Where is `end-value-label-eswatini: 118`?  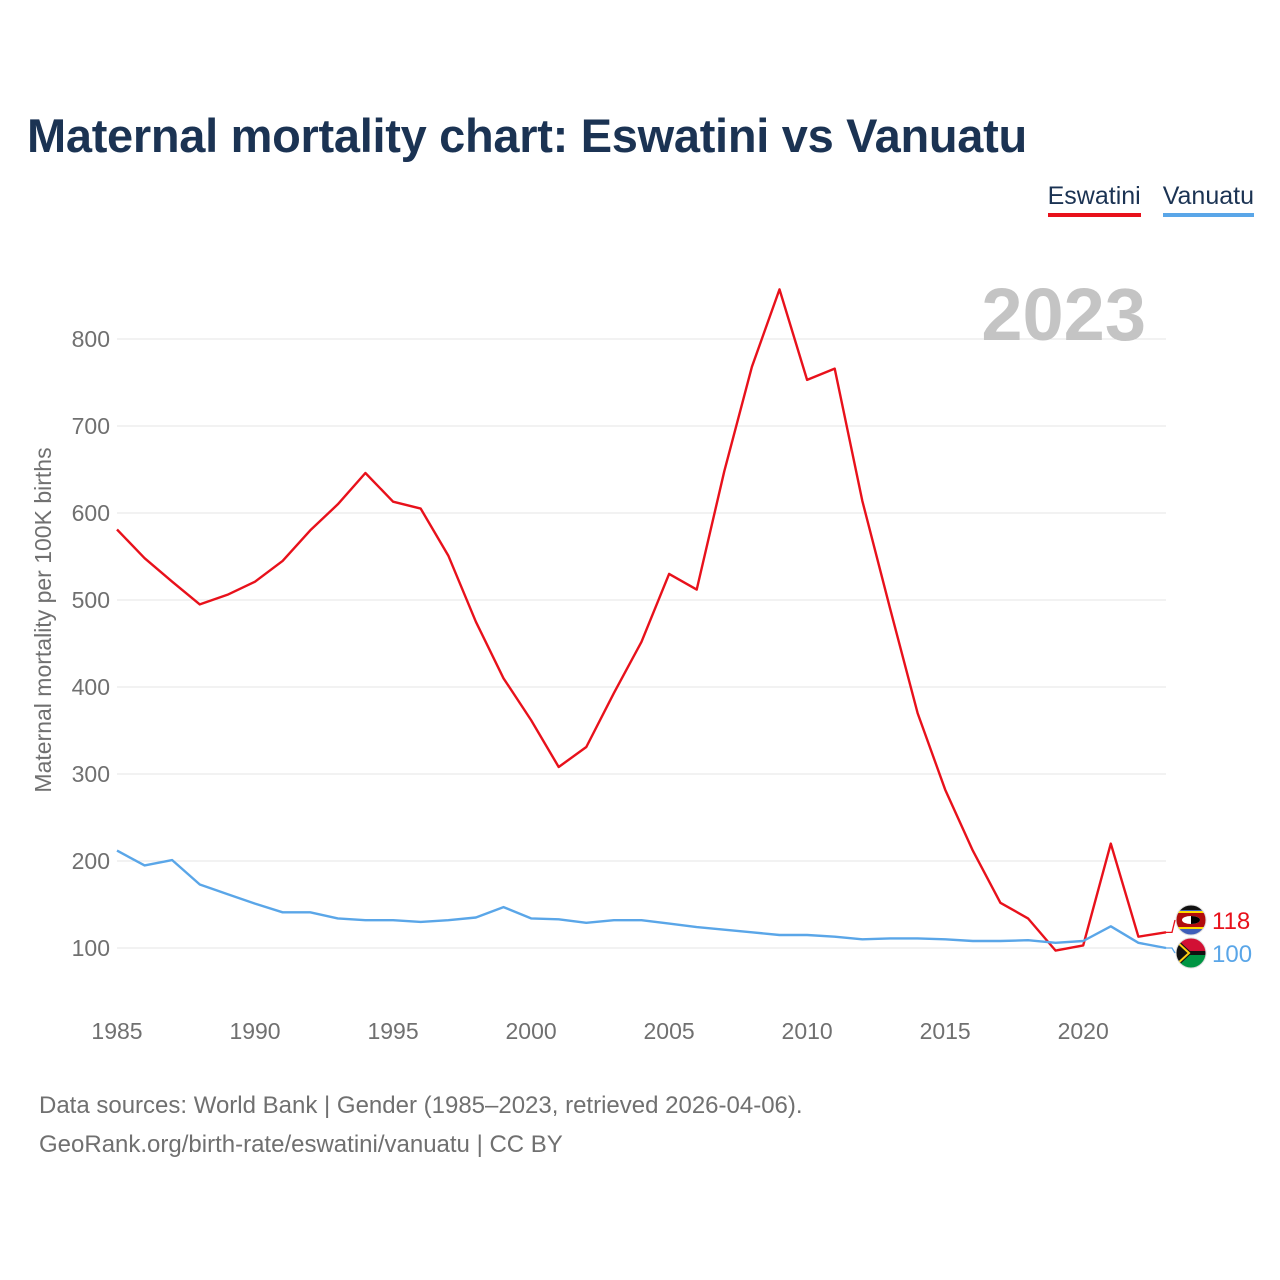 end-value-label-eswatini: 118 is located at coordinates (1231, 921).